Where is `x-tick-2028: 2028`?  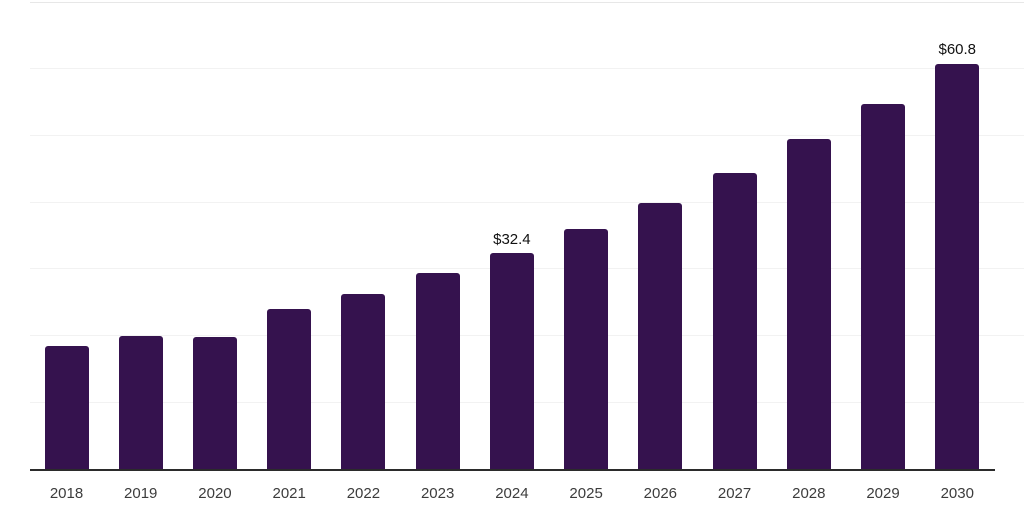
x-tick-2028: 2028 is located at coordinates (809, 493).